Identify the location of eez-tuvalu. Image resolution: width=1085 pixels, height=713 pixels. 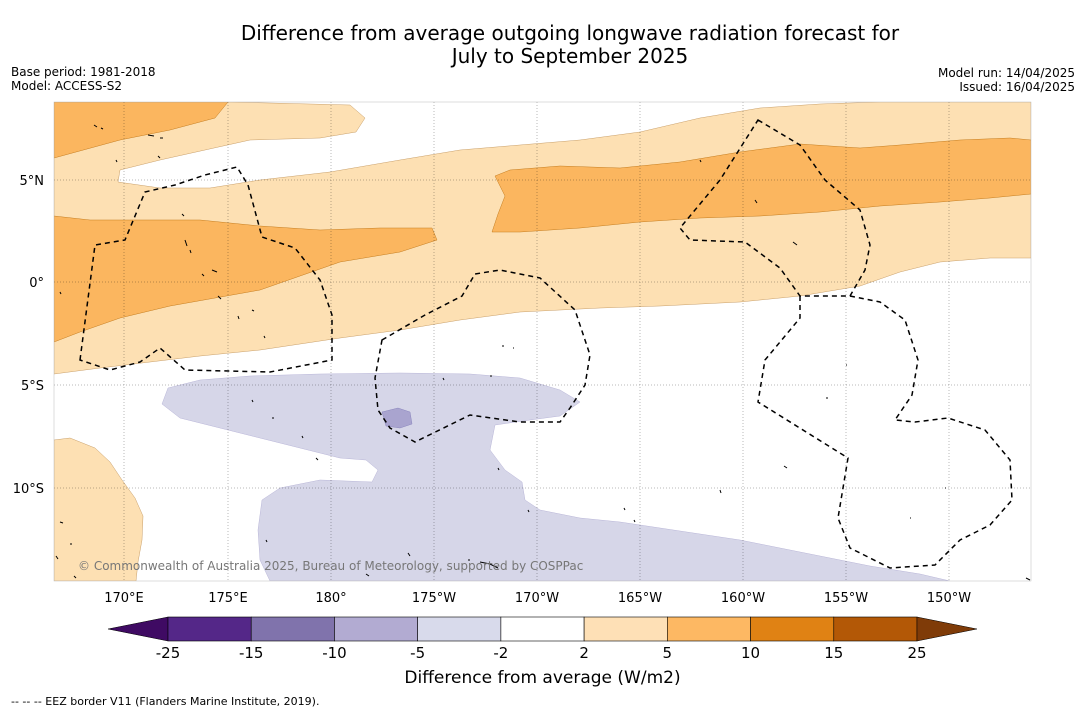
(206, 269).